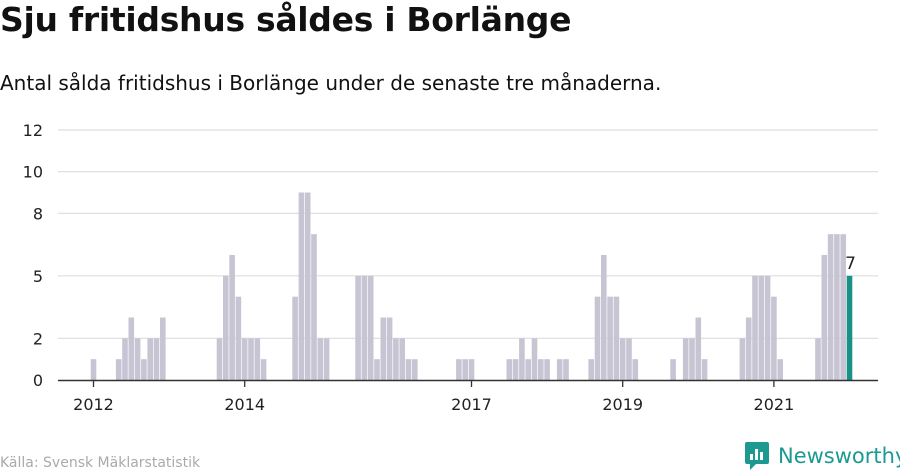  Describe the element at coordinates (244, 404) in the screenshot. I see `x-tick-label: 2014` at that location.